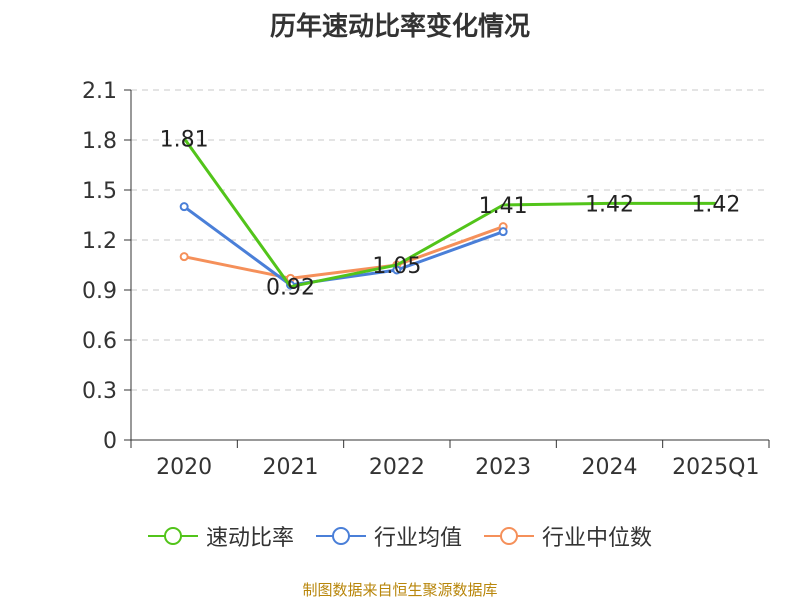 The height and width of the screenshot is (600, 800). What do you see at coordinates (291, 467) in the screenshot?
I see `x-tick-label: 2021` at bounding box center [291, 467].